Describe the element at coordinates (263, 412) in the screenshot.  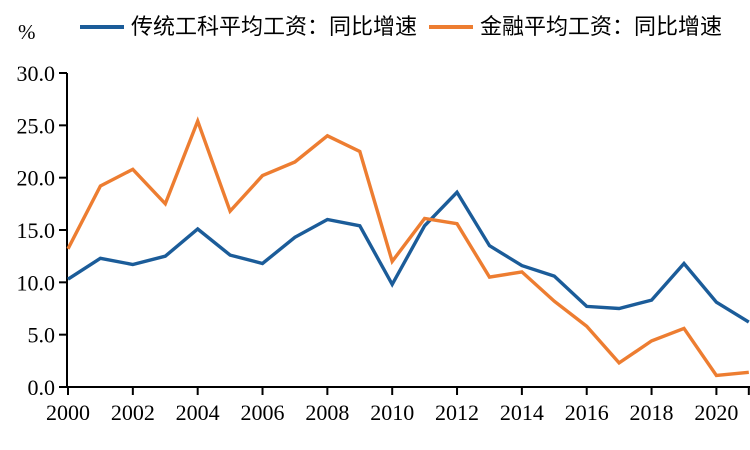
I see `x-tick-label: 2006` at that location.